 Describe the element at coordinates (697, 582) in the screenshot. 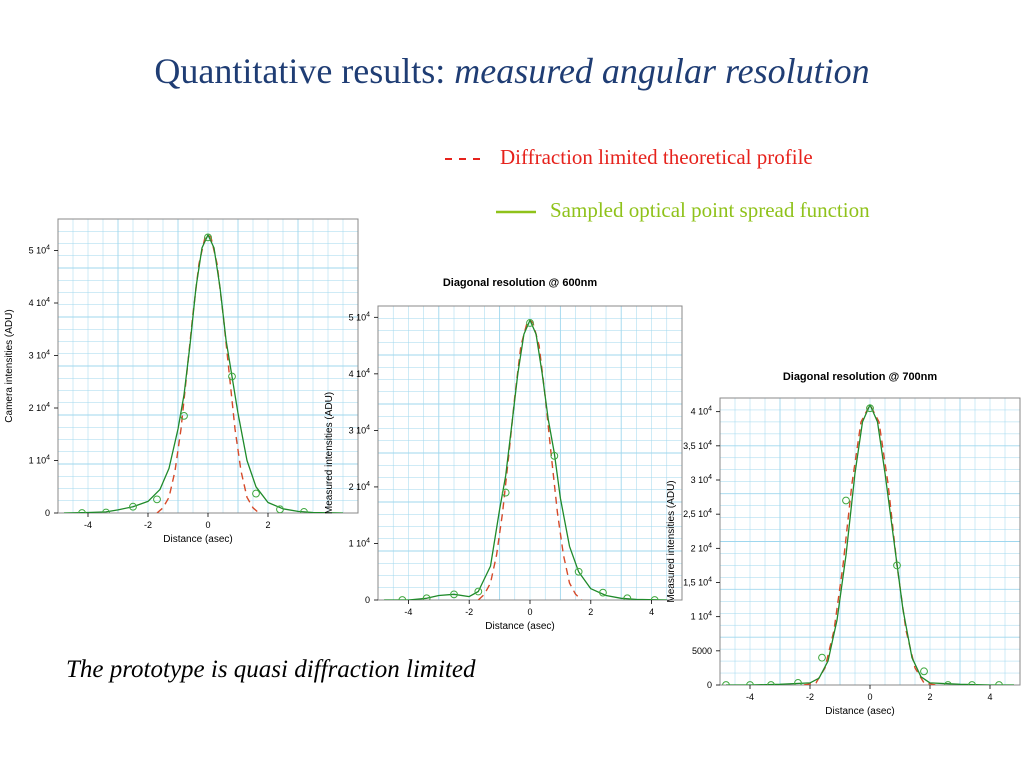

I see `y-tick-label: 1,5 104` at that location.